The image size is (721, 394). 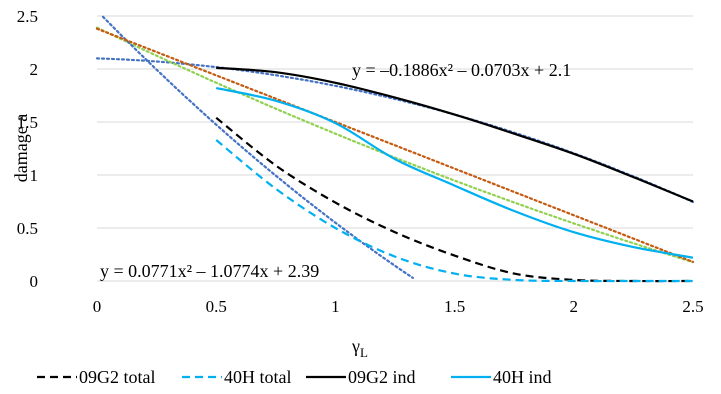 What do you see at coordinates (27, 122) in the screenshot?
I see `y-tick-label: 1.5` at bounding box center [27, 122].